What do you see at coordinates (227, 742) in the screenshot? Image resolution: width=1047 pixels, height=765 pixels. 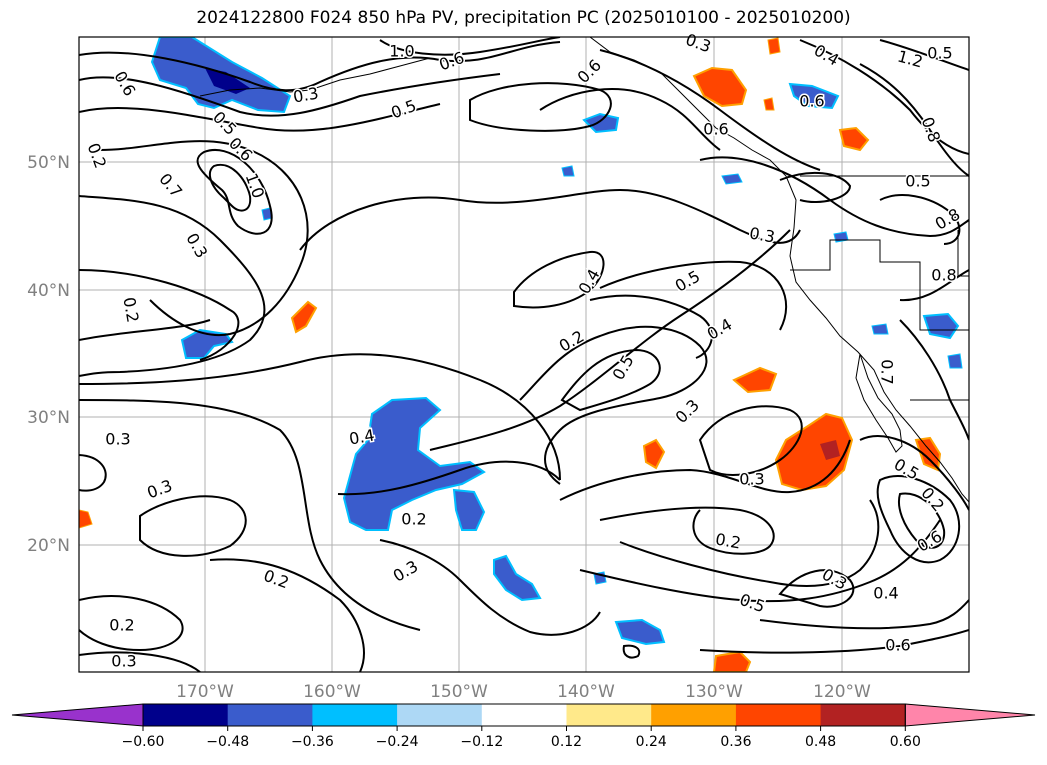 I see `colorbar-tick-label: −0.48` at bounding box center [227, 742].